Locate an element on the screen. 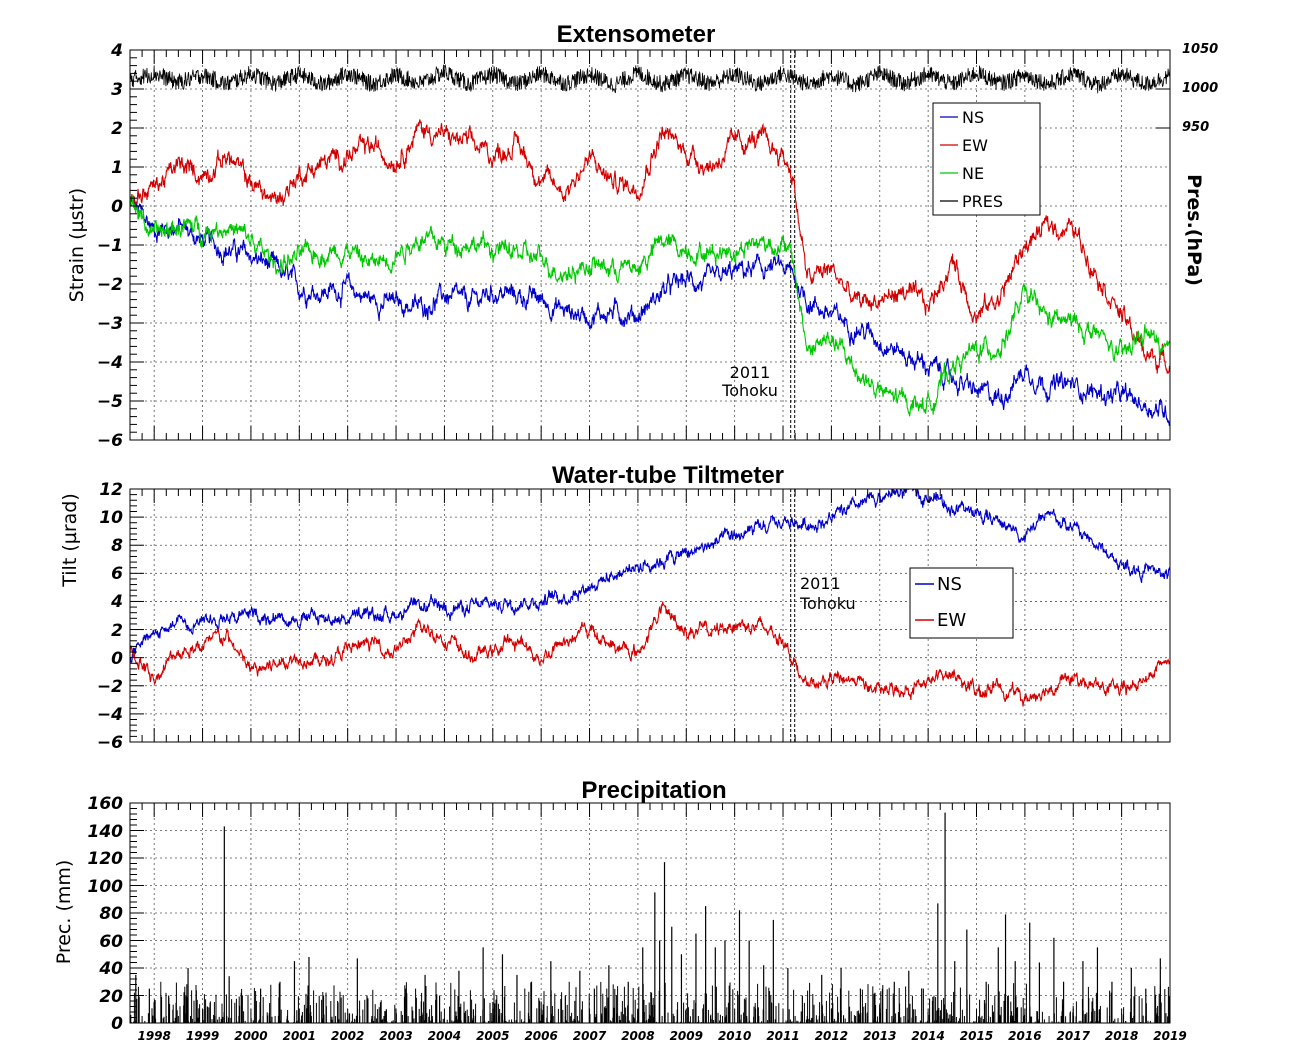 The image size is (1300, 1054). x-tick-label: 2000 is located at coordinates (250, 1036).